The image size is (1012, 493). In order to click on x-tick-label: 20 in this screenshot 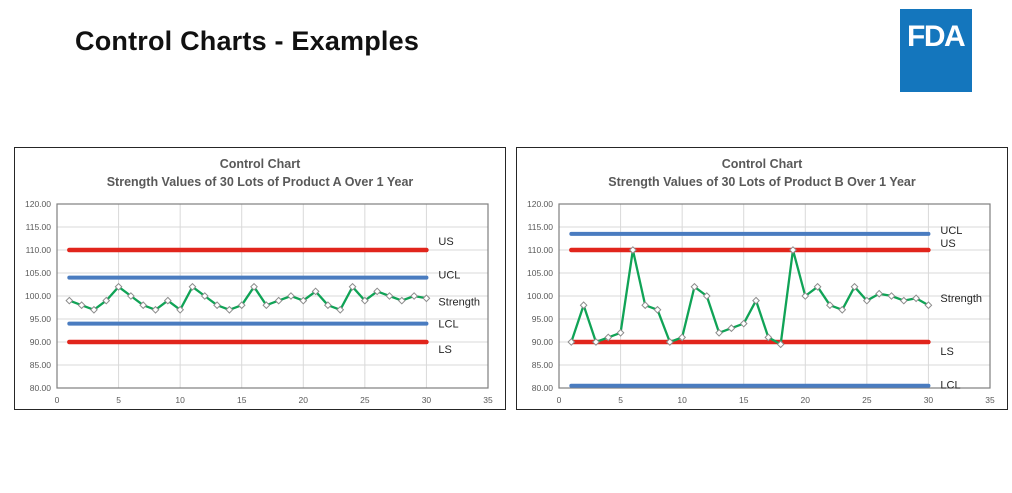, I will do `click(304, 400)`.